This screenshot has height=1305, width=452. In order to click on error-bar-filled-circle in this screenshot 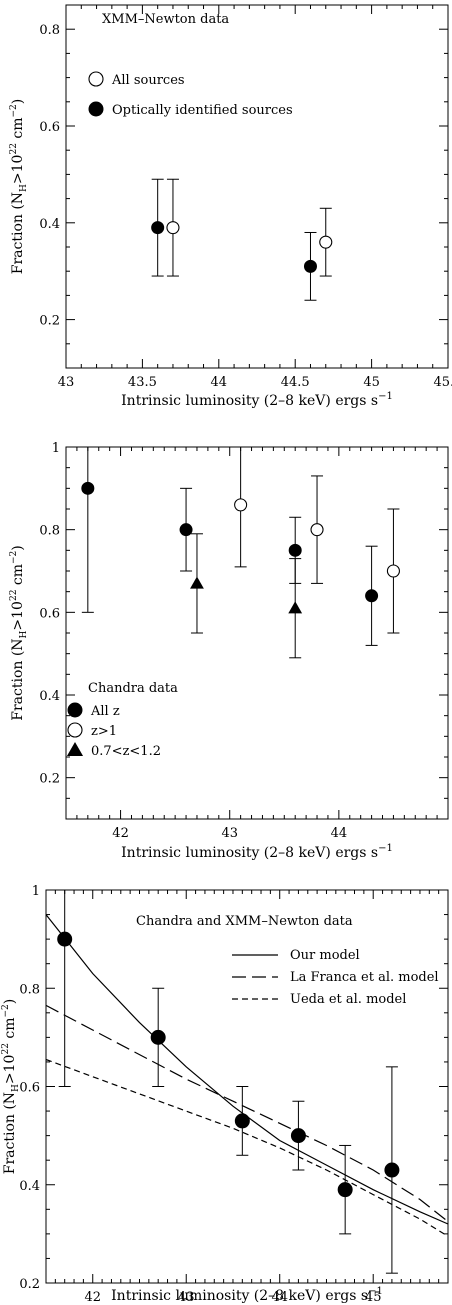, I will do `click(87, 529)`.